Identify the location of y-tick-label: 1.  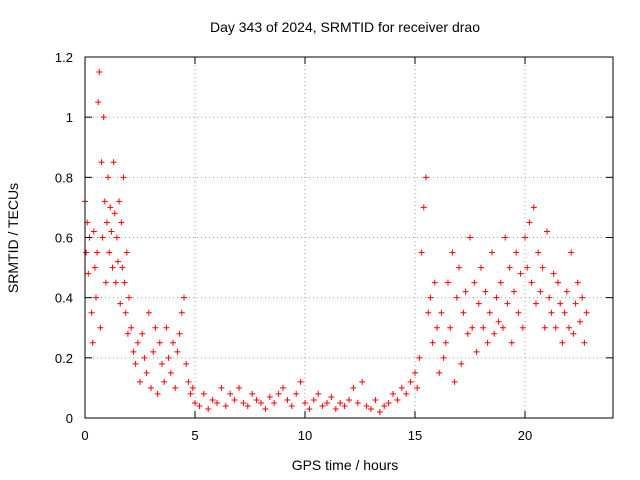
(69, 117).